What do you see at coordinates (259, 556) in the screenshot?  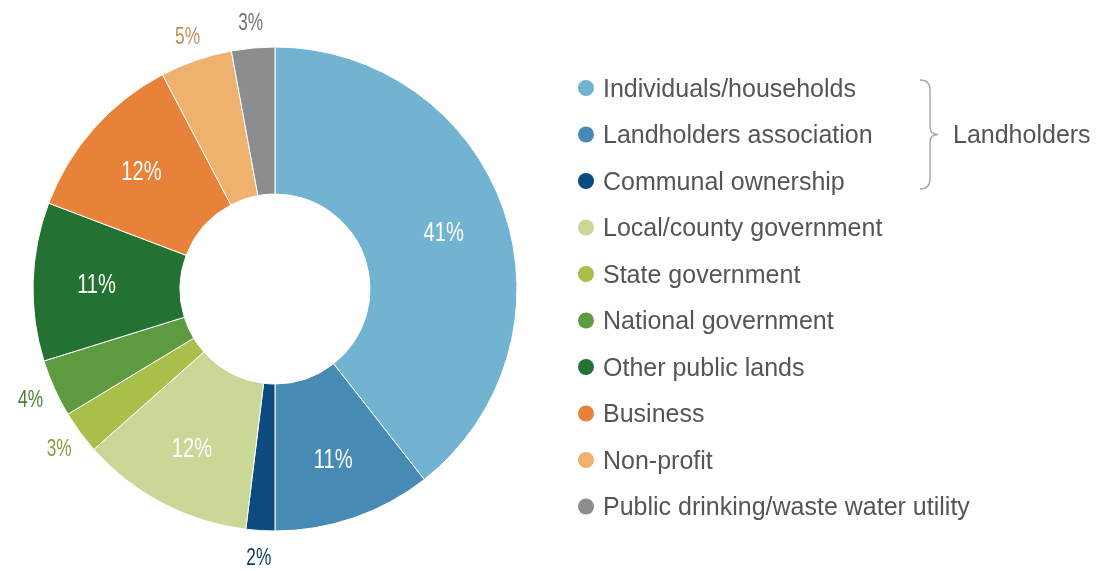 I see `data-label: 2%` at bounding box center [259, 556].